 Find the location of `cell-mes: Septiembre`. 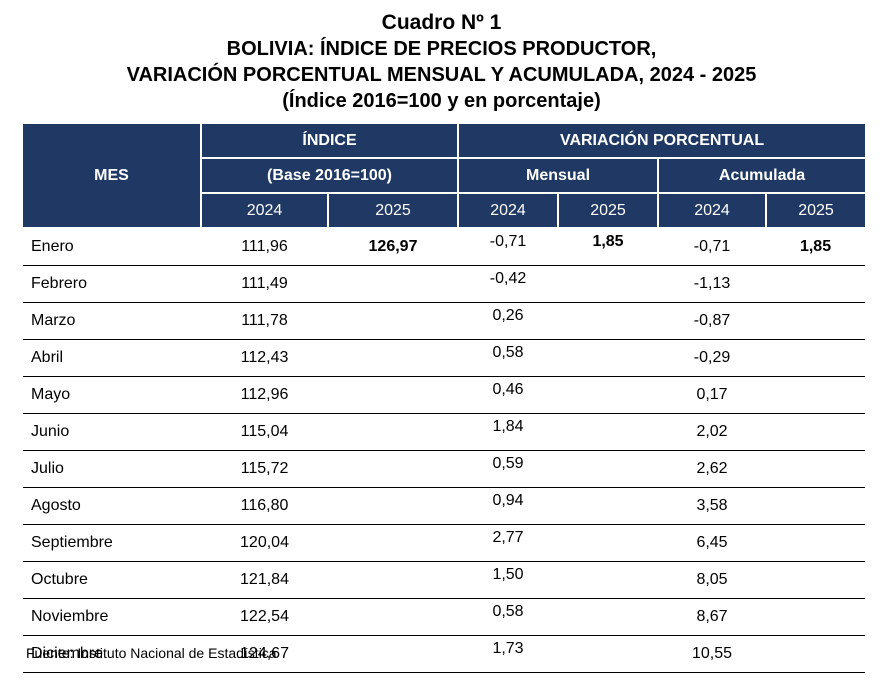

cell-mes: Septiembre is located at coordinates (112, 543).